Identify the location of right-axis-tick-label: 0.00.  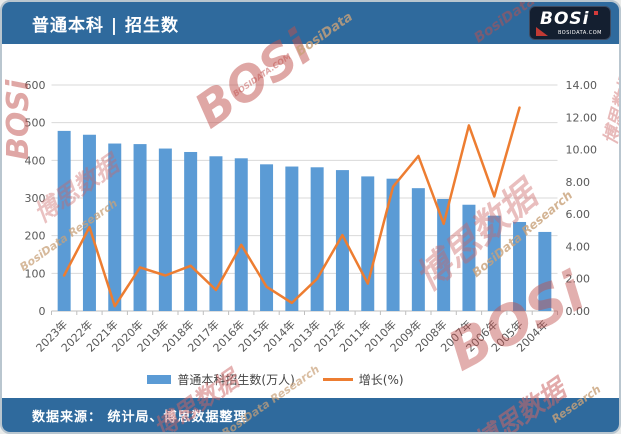
(578, 311).